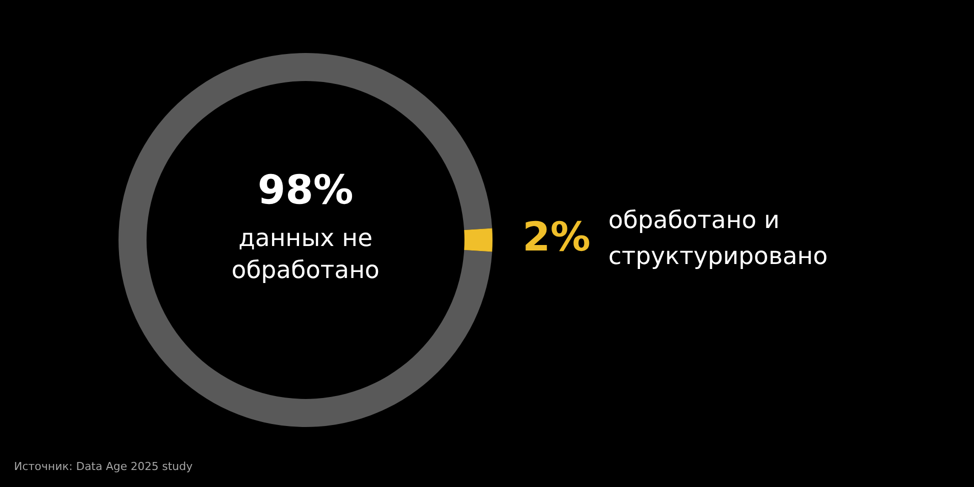 The image size is (974, 487). What do you see at coordinates (306, 254) in the screenshot?
I see `slice-label: данных не обработано` at bounding box center [306, 254].